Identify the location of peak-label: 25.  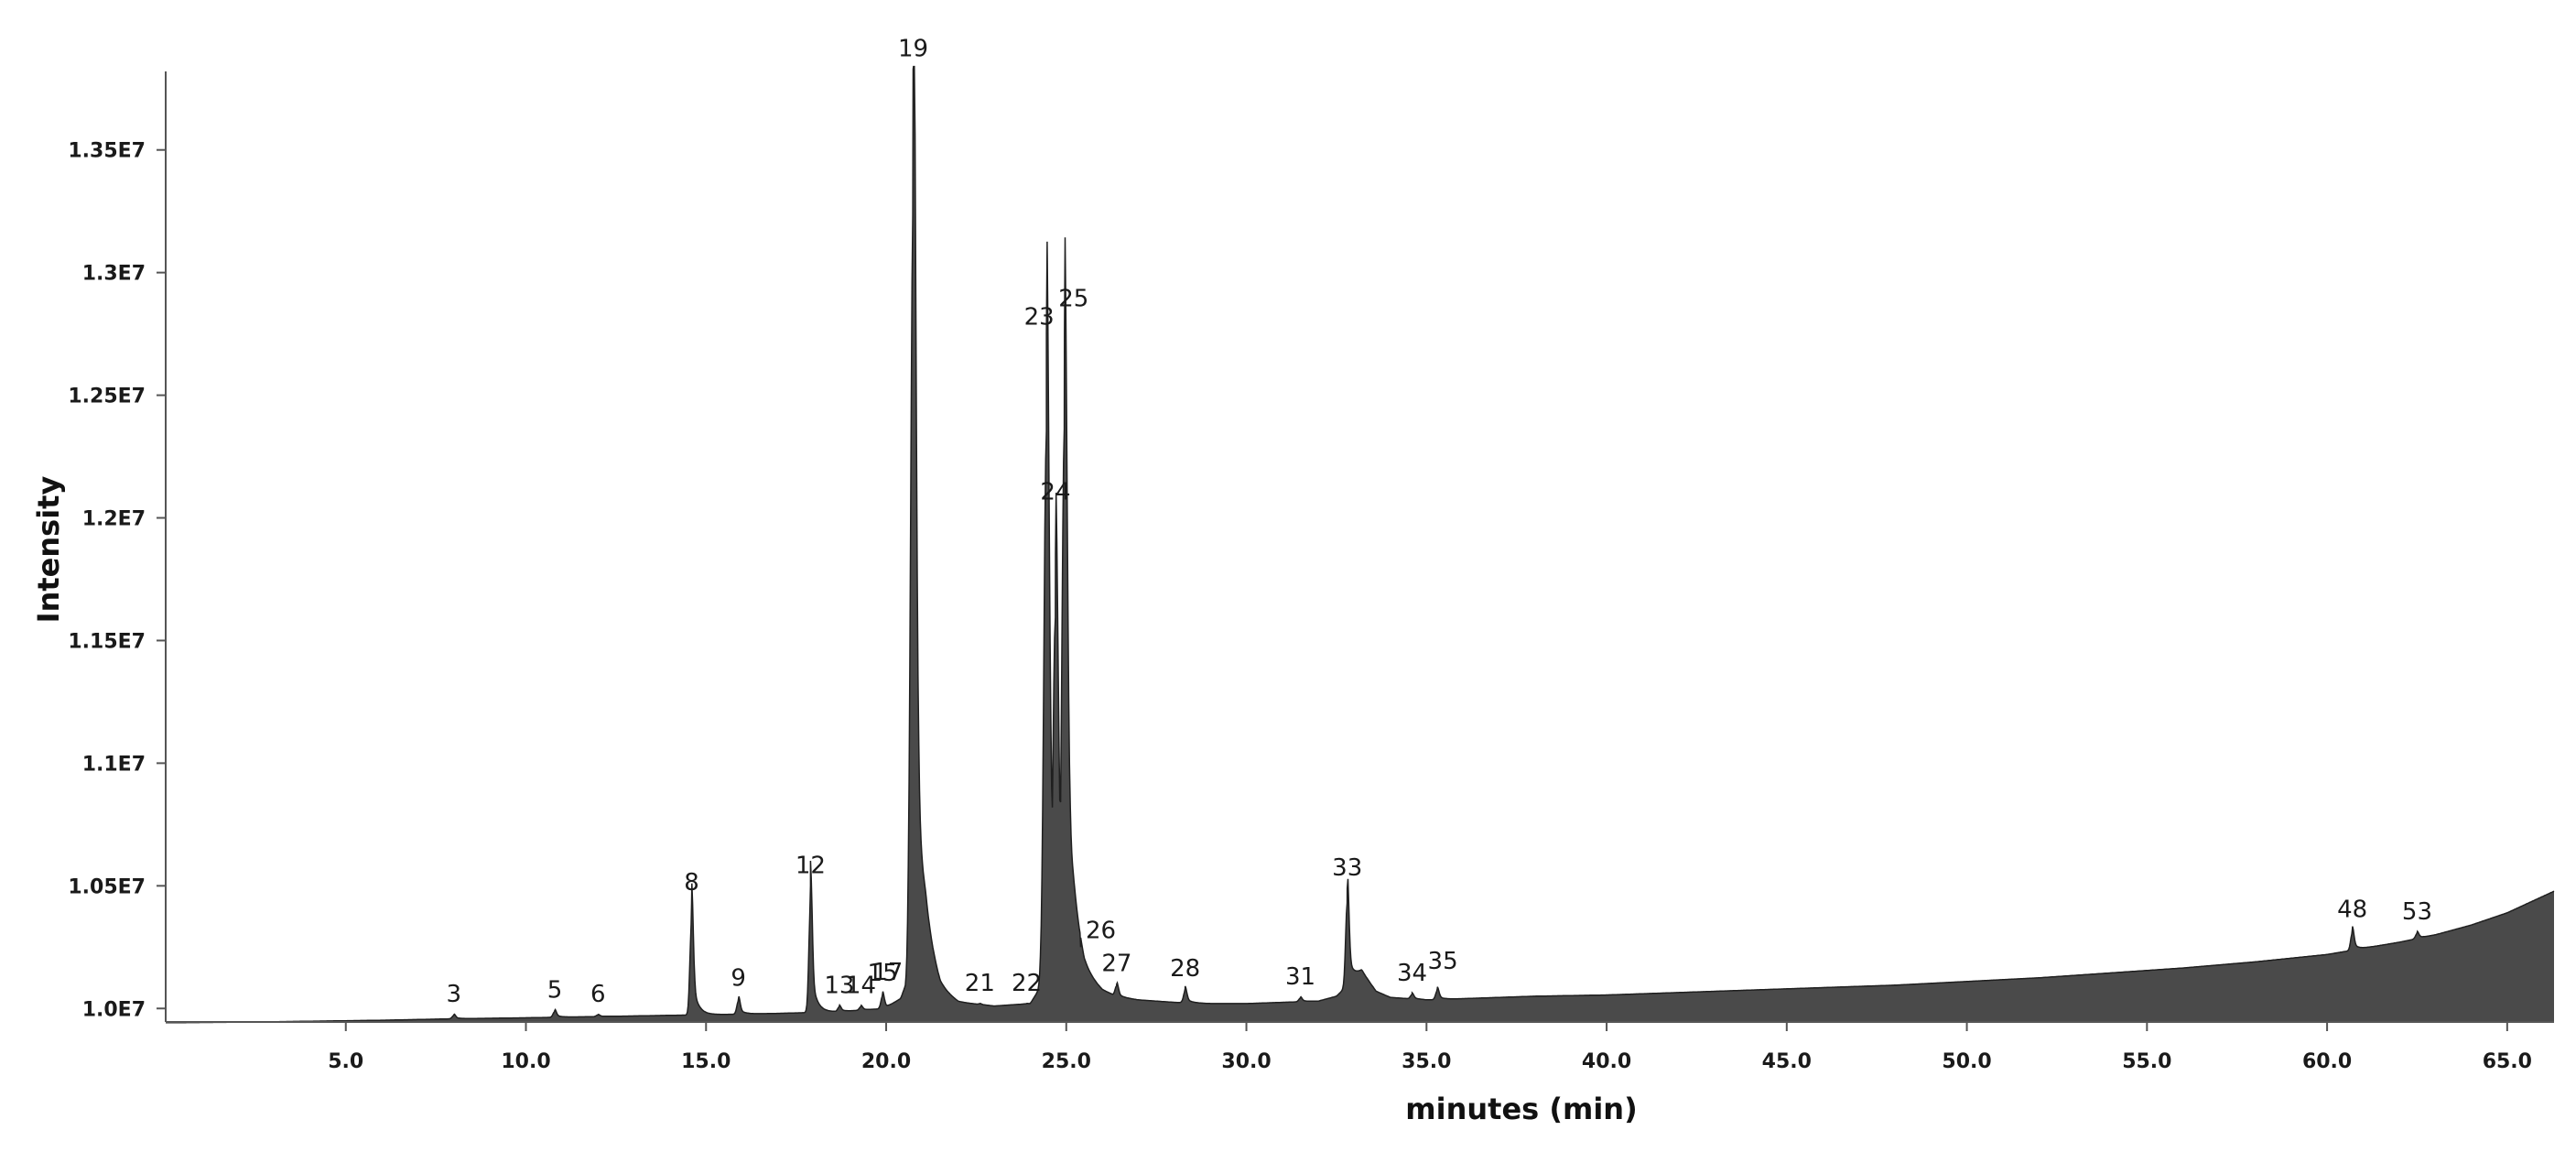
(1073, 299).